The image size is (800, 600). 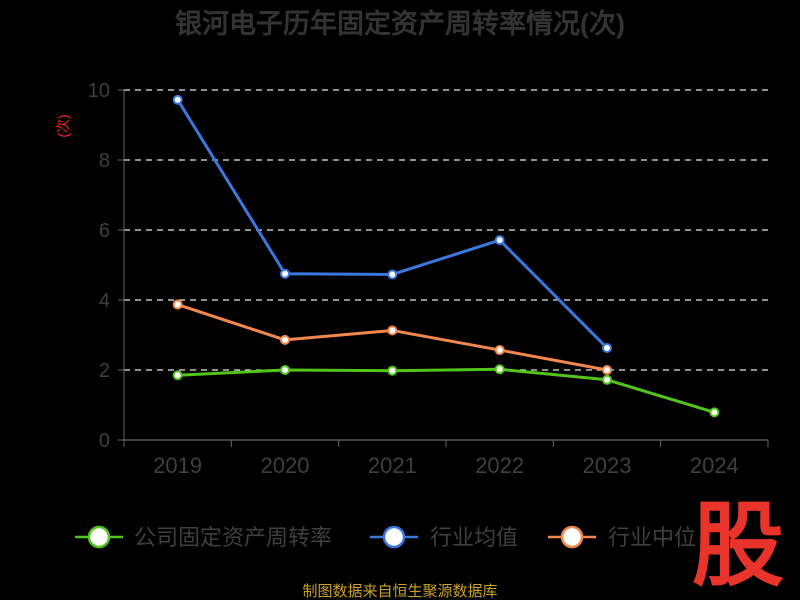 I want to click on legend-label: 公司固定资产周转率, so click(x=233, y=537).